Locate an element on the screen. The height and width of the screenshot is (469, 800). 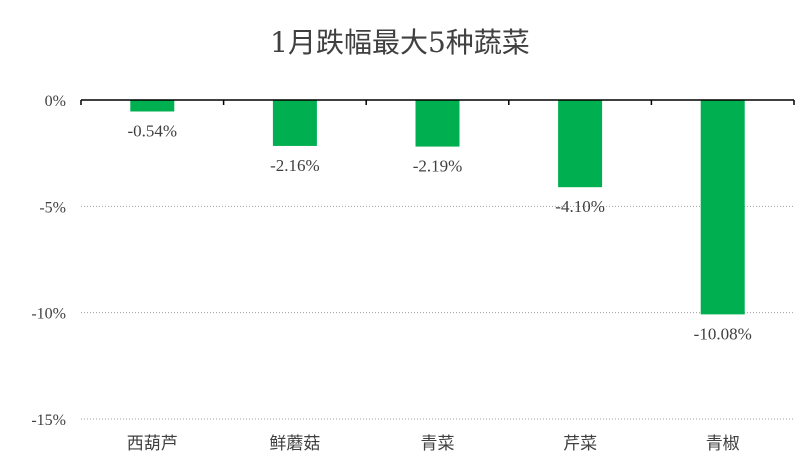
y-tick-label: -5% is located at coordinates (52, 207).